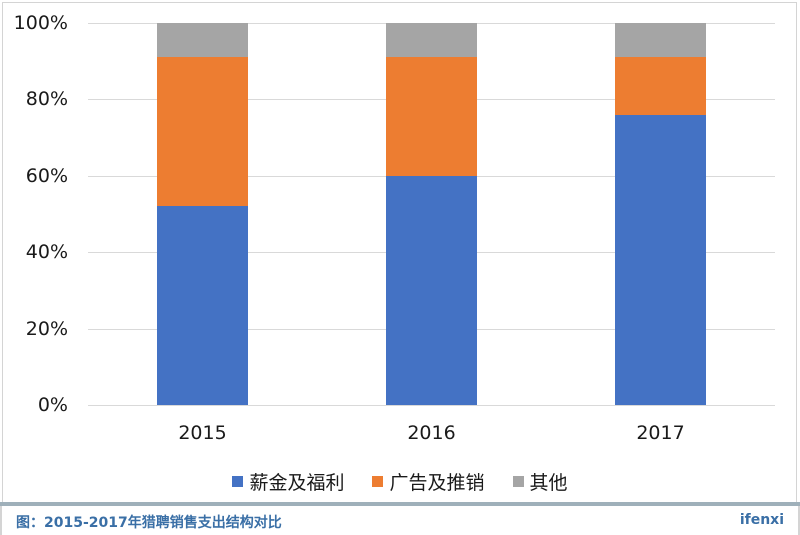 This screenshot has height=535, width=800. Describe the element at coordinates (46, 175) in the screenshot. I see `y-tick-label: 60%` at that location.